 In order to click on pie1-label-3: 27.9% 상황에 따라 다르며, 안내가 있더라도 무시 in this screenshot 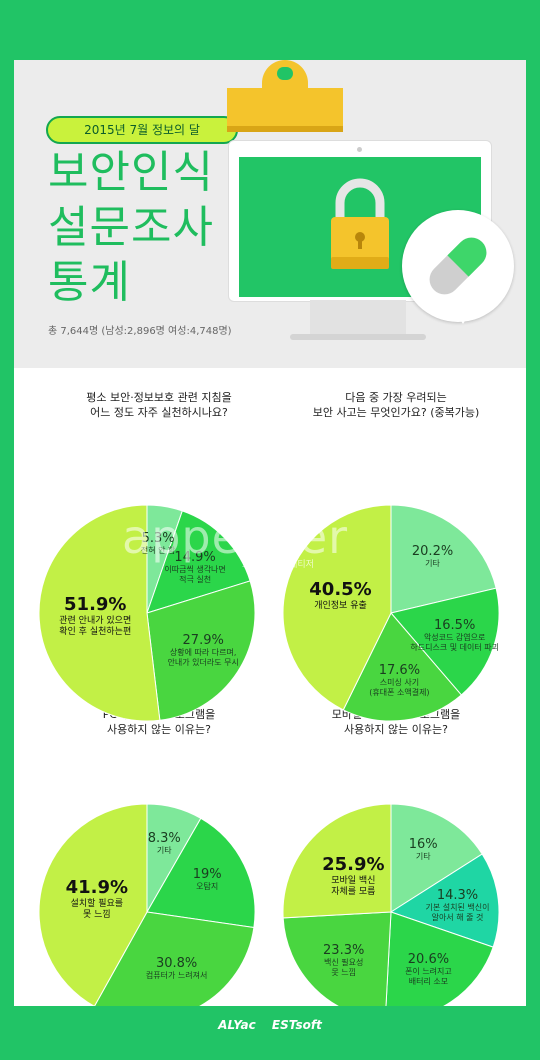, I will do `click(203, 650)`.